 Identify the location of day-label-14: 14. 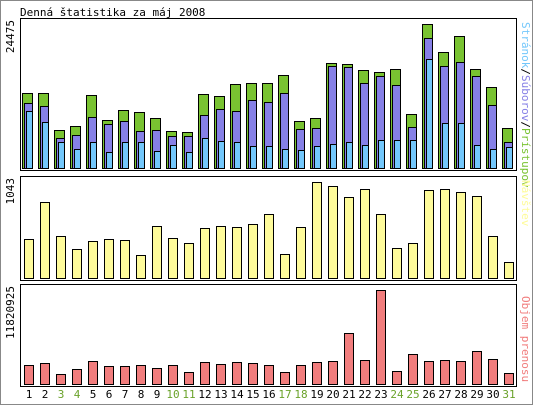
(237, 394).